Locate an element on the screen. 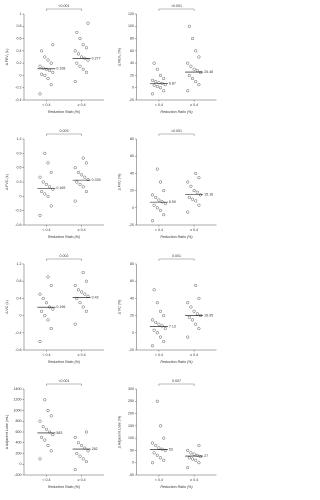 The height and width of the screenshot is (500, 320). y-tick-label: 1200 is located at coordinates (18, 400).